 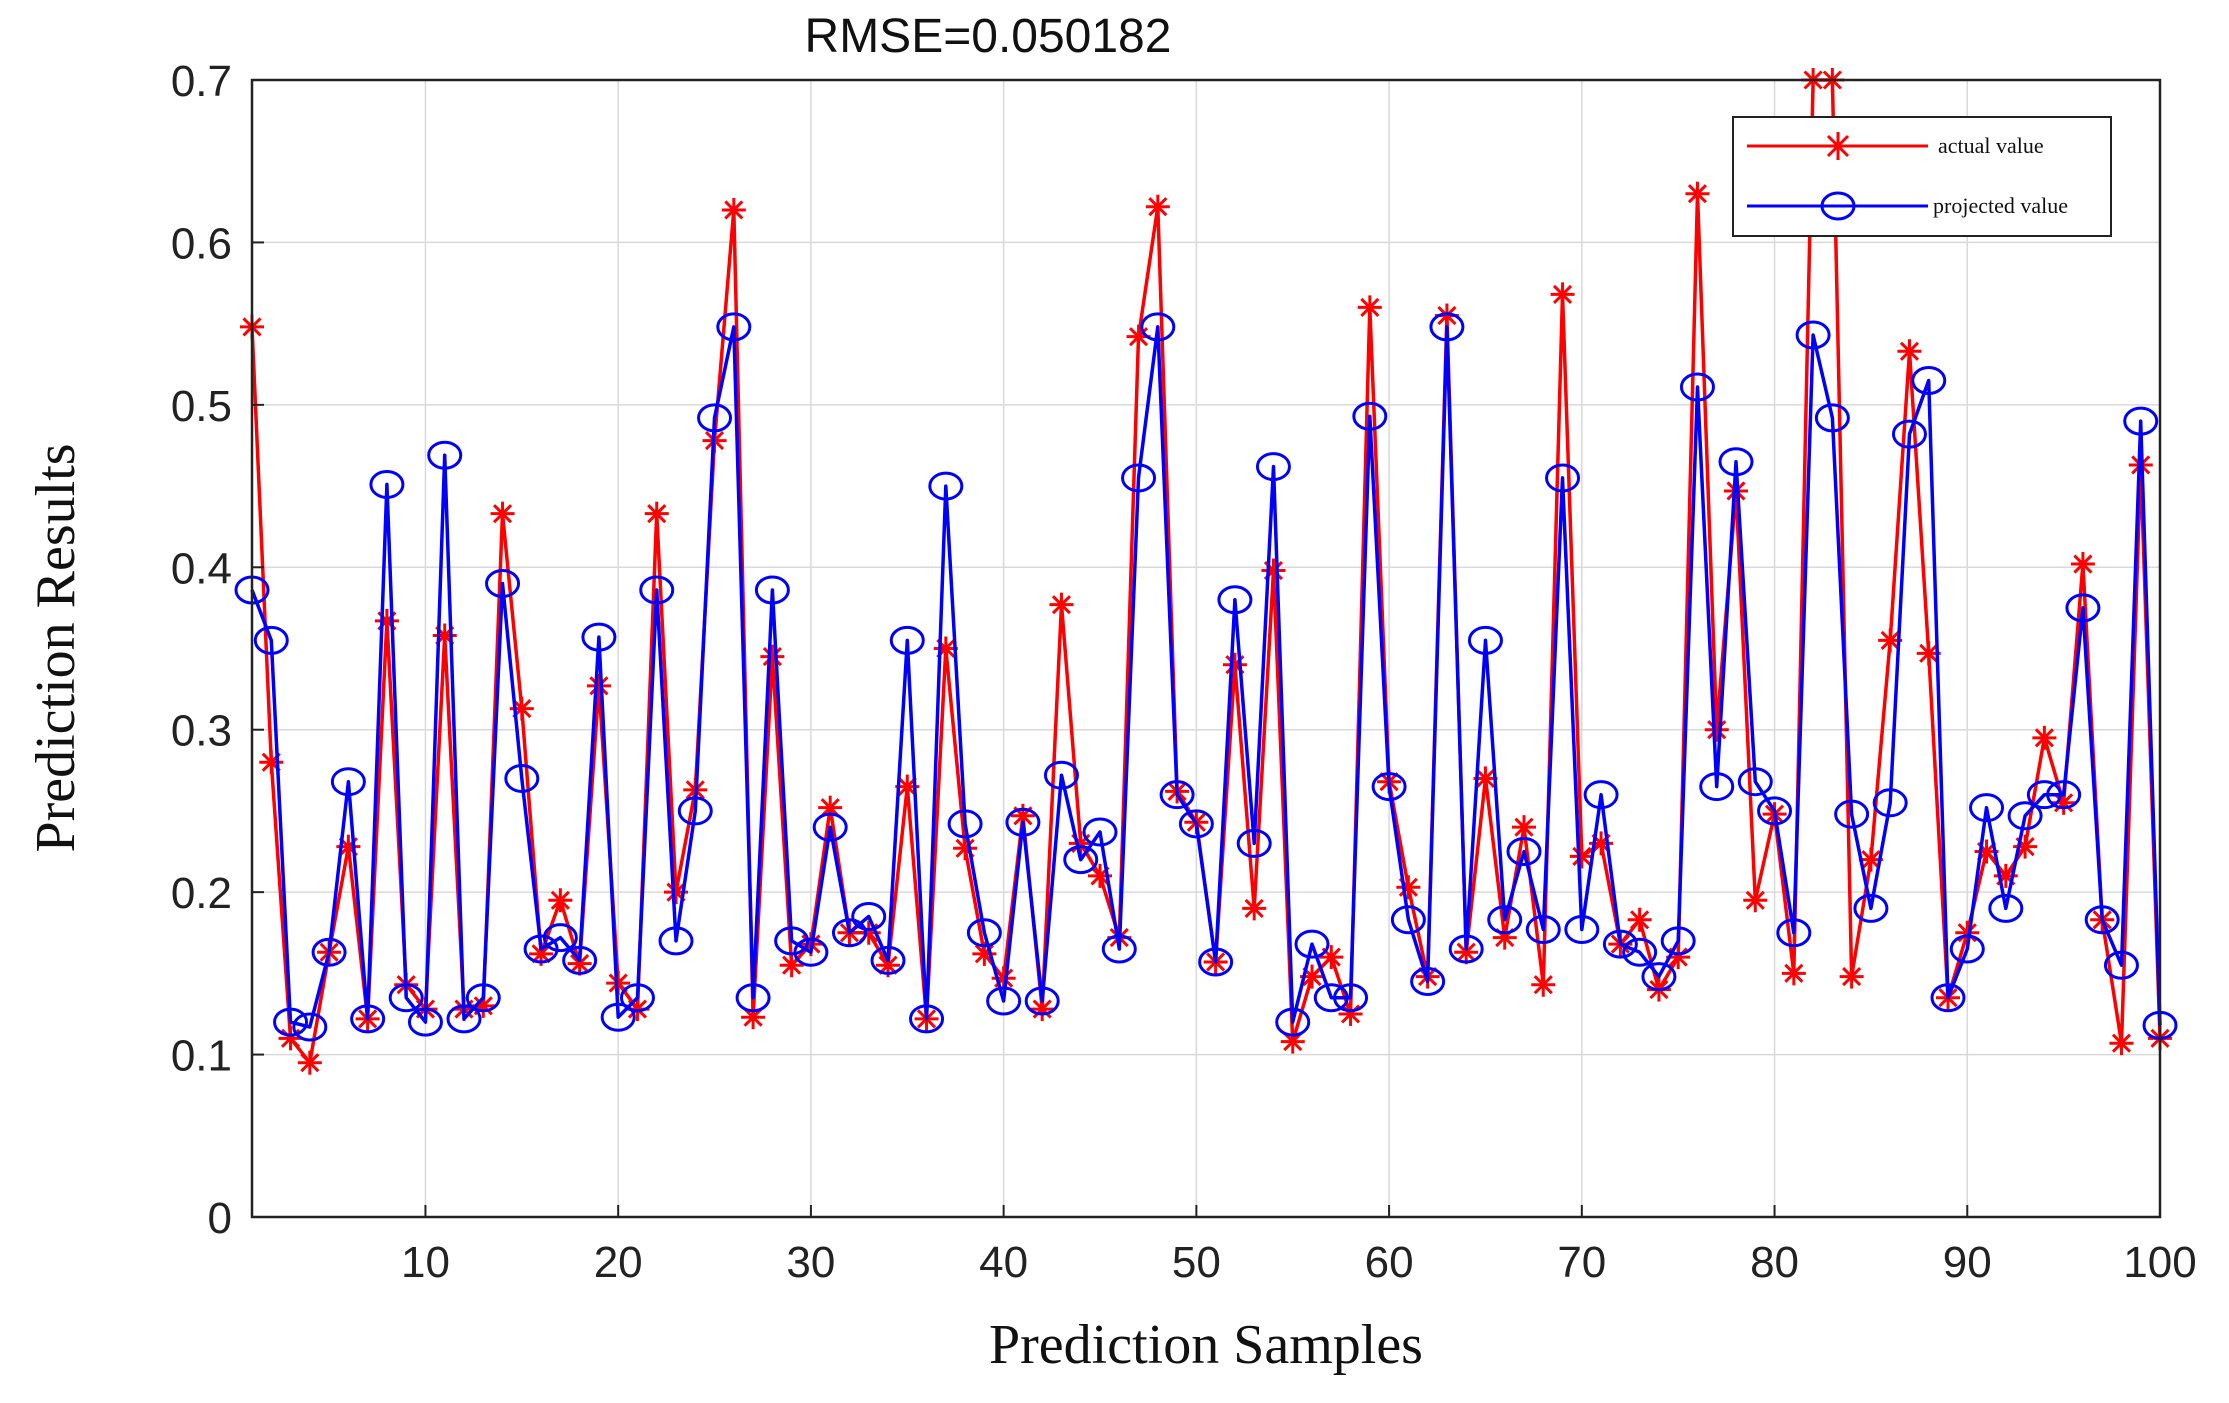 I want to click on x-tick-label: 100, so click(x=2159, y=1262).